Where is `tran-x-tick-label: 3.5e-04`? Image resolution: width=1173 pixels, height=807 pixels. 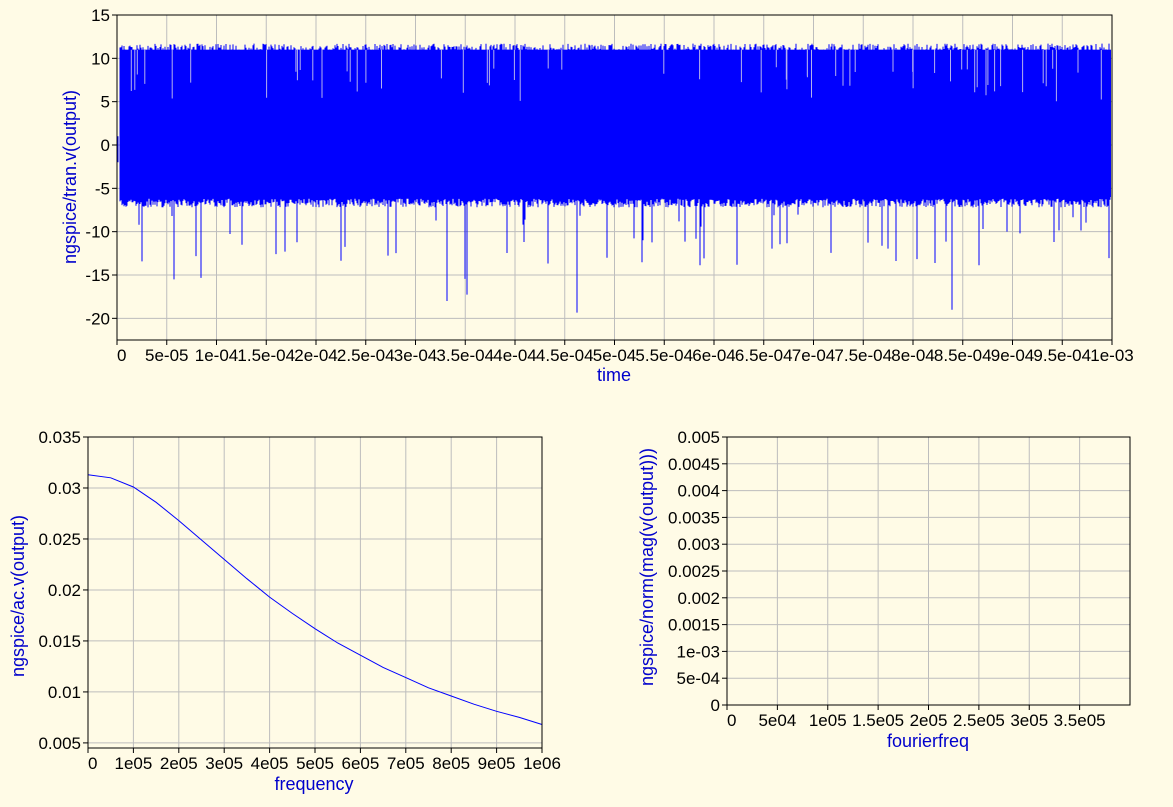 tran-x-tick-label: 3.5e-04 is located at coordinates (465, 355).